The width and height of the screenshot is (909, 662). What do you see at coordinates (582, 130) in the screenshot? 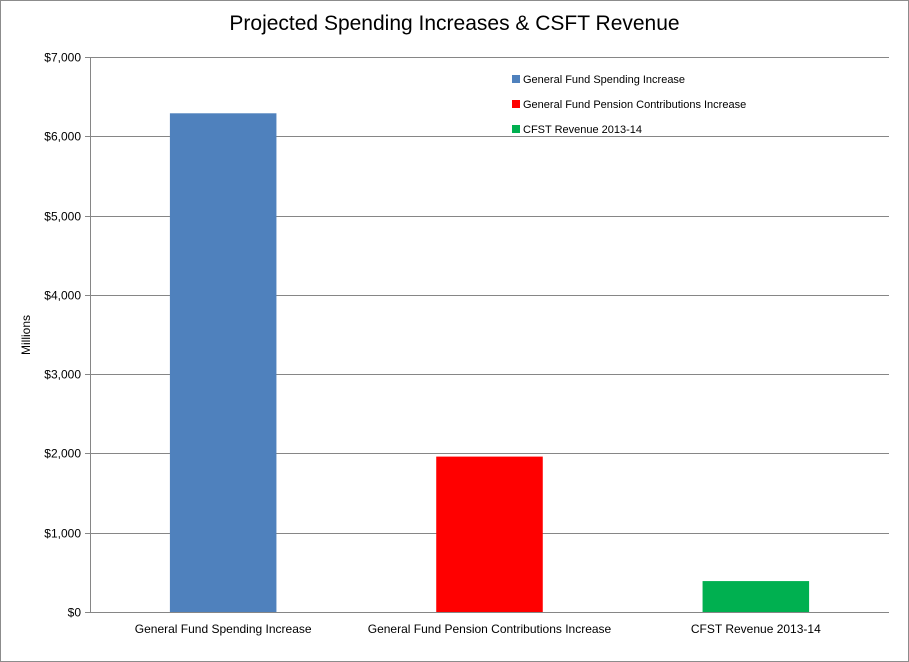
I see `legend-label: CFST Revenue 2013-14` at bounding box center [582, 130].